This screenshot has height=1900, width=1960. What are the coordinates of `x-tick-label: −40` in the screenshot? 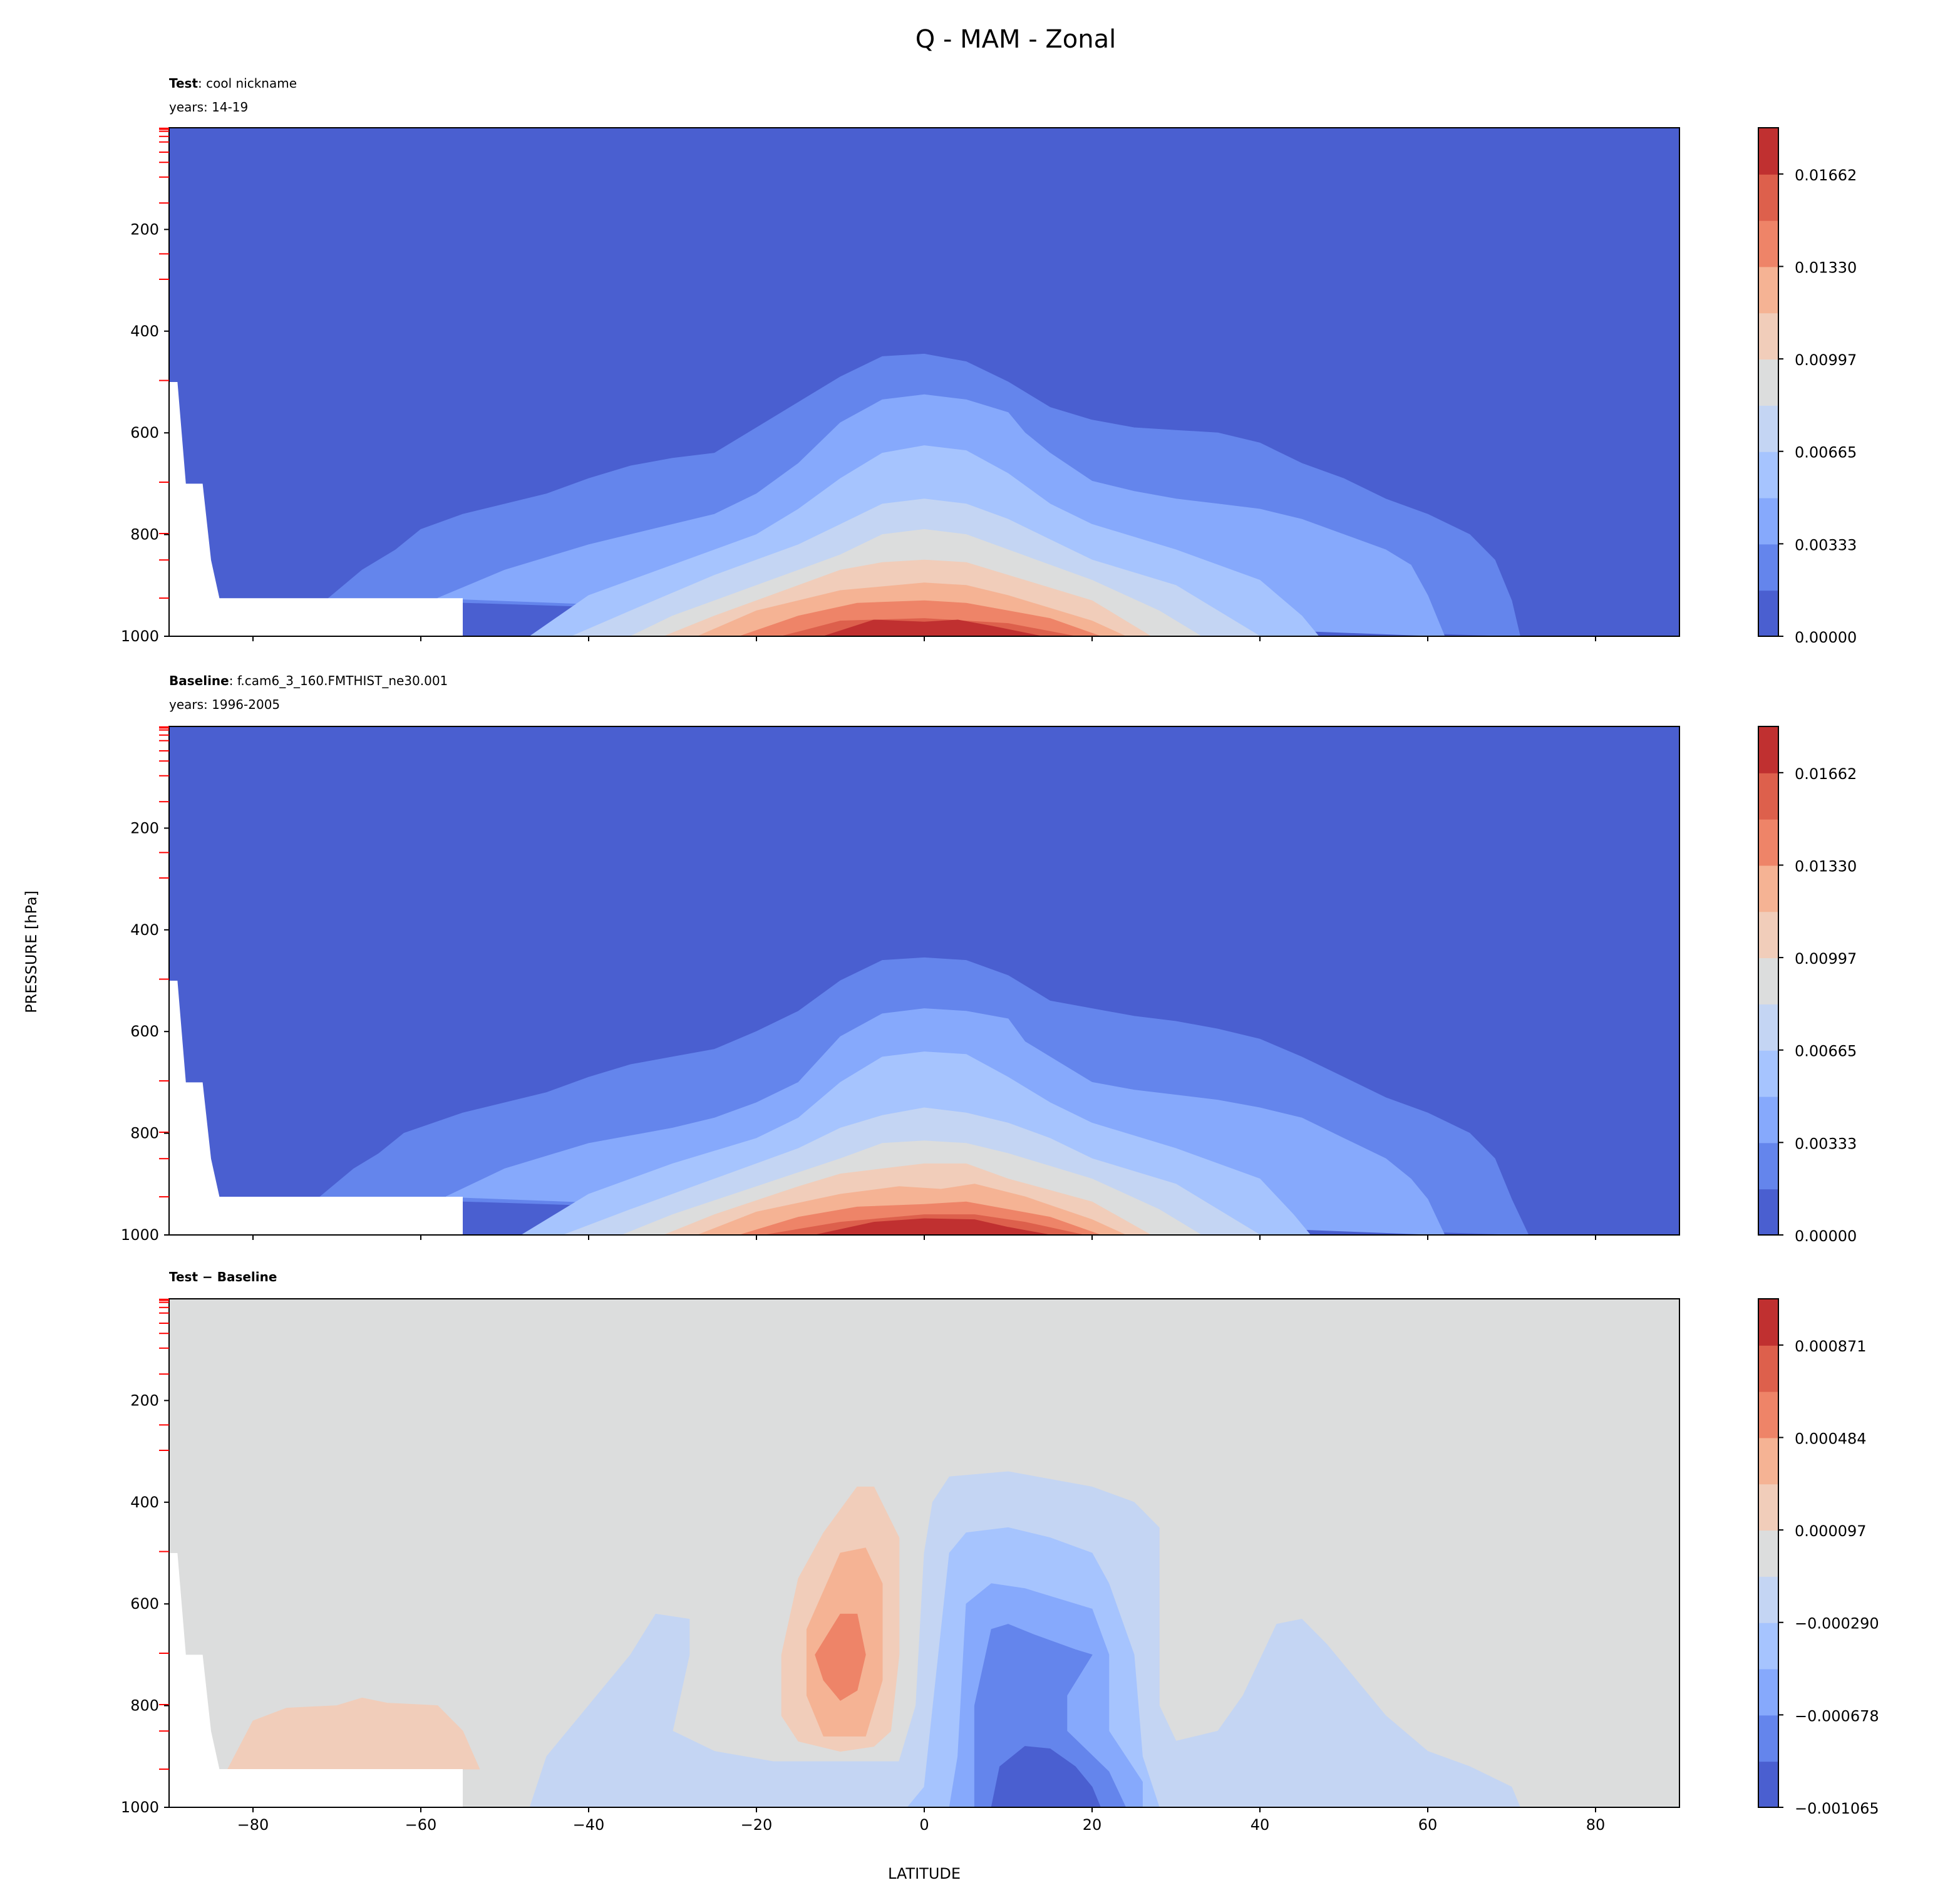 It's located at (589, 1825).